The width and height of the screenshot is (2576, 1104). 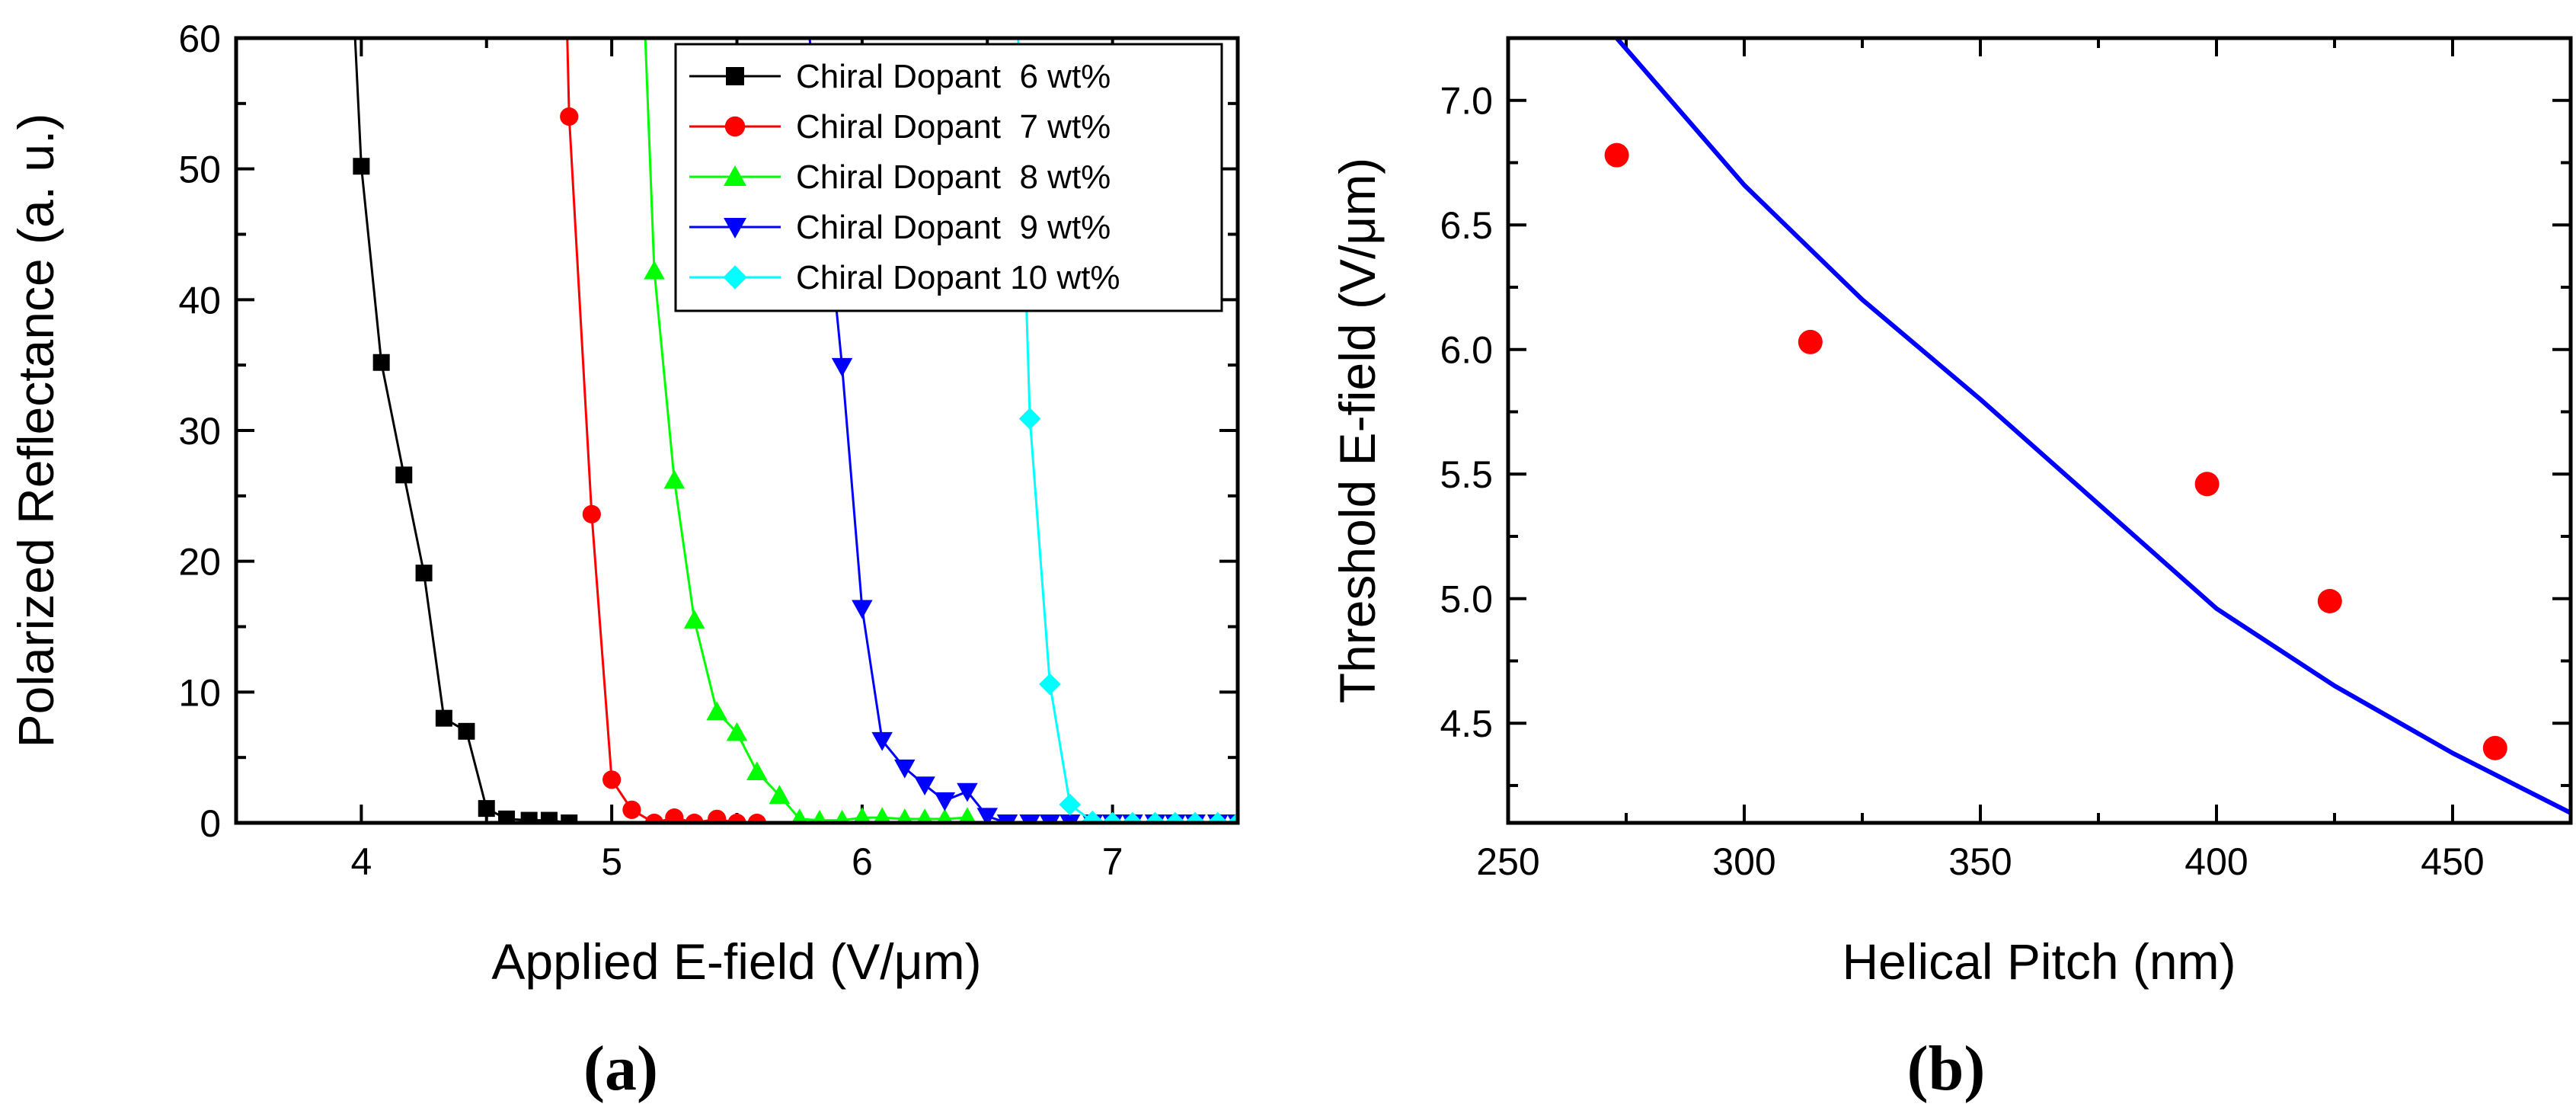 What do you see at coordinates (620, 1068) in the screenshot?
I see `a-panel-label: (a)` at bounding box center [620, 1068].